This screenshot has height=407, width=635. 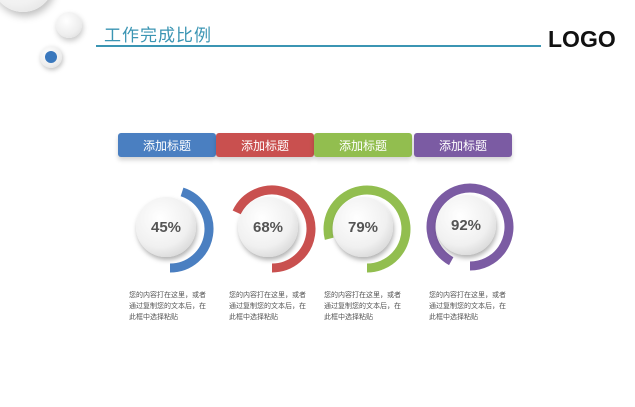 I want to click on tab-title-2: 添加标题, so click(x=265, y=145).